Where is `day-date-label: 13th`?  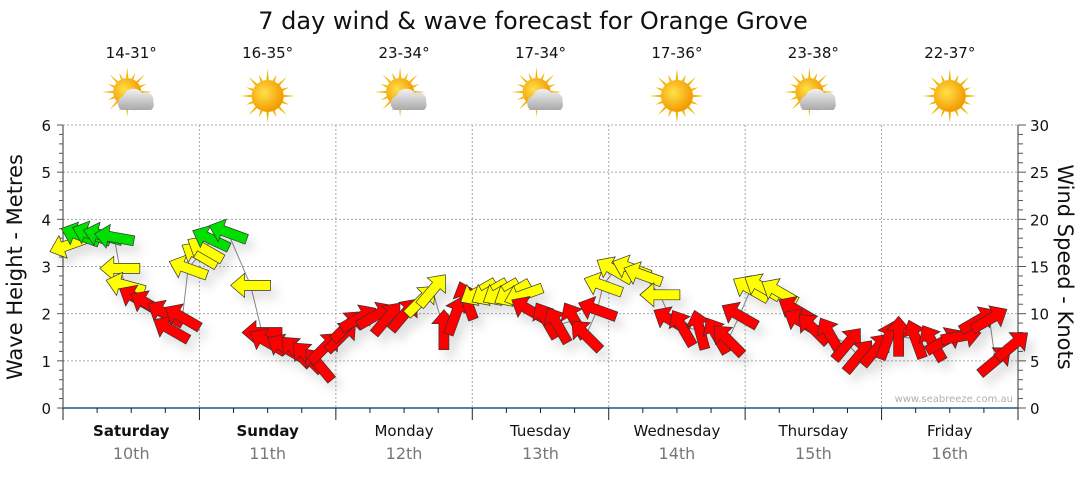 day-date-label: 13th is located at coordinates (540, 453).